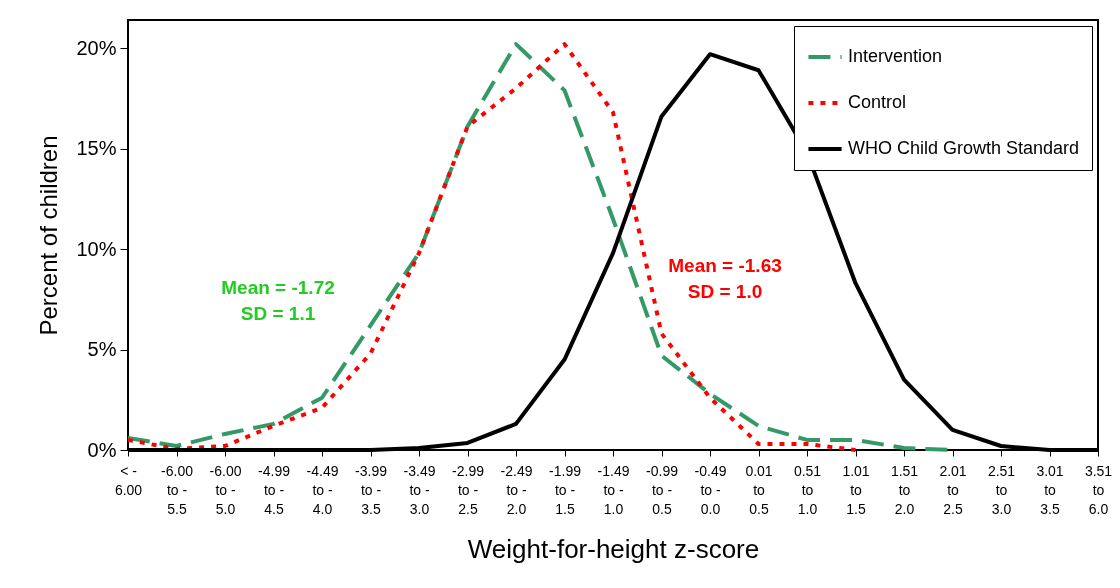 The height and width of the screenshot is (588, 1120). I want to click on x-tick-label: 0.01 to 0.5, so click(759, 489).